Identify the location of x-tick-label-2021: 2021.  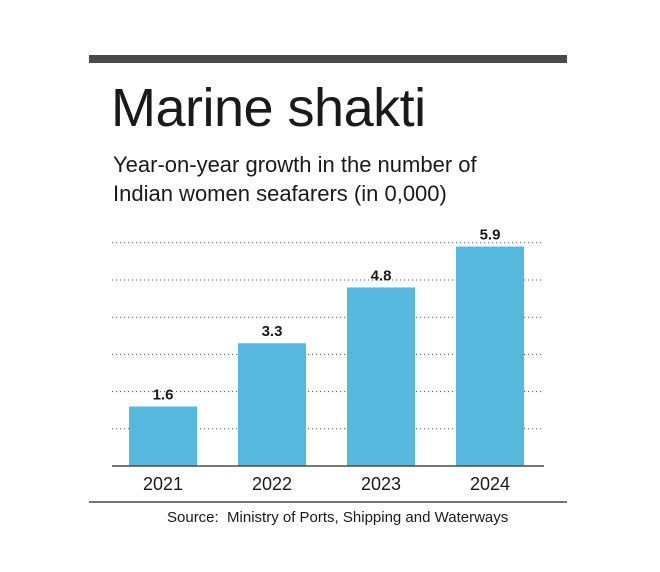
(163, 484).